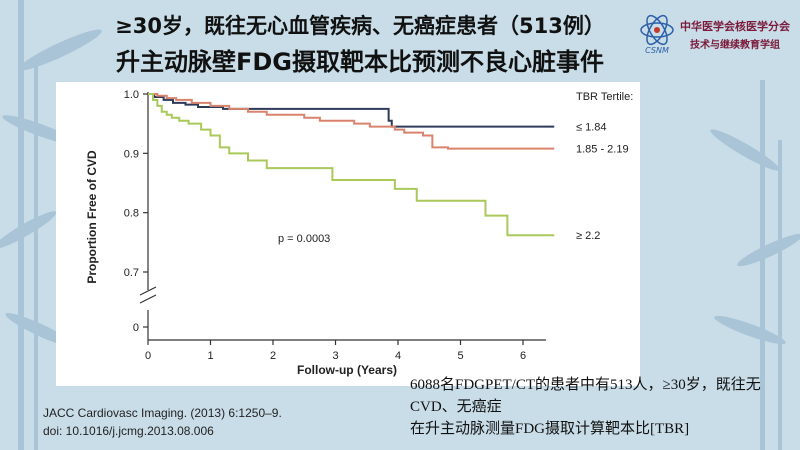 Image resolution: width=800 pixels, height=450 pixels. Describe the element at coordinates (604, 97) in the screenshot. I see `legend-title: TBR Tertile:` at that location.